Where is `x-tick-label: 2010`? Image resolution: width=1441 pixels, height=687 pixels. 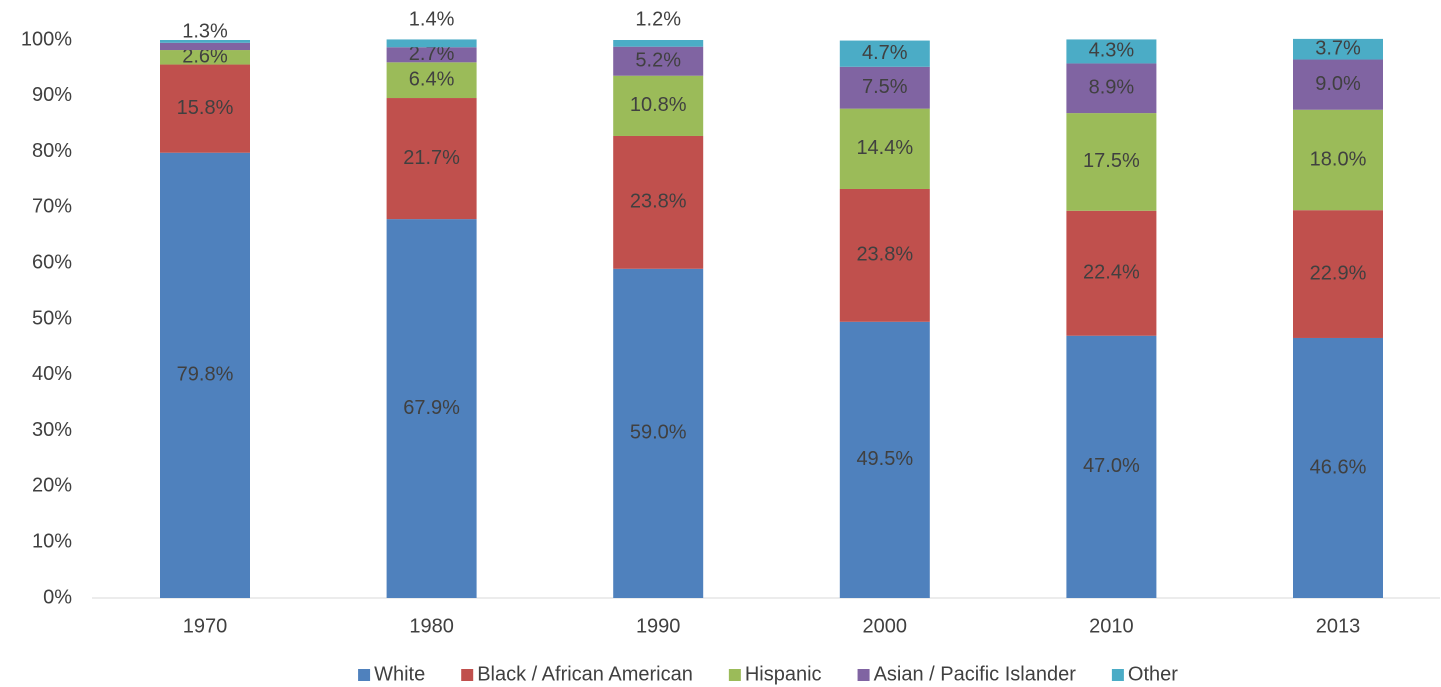 x-tick-label: 2010 is located at coordinates (1111, 626).